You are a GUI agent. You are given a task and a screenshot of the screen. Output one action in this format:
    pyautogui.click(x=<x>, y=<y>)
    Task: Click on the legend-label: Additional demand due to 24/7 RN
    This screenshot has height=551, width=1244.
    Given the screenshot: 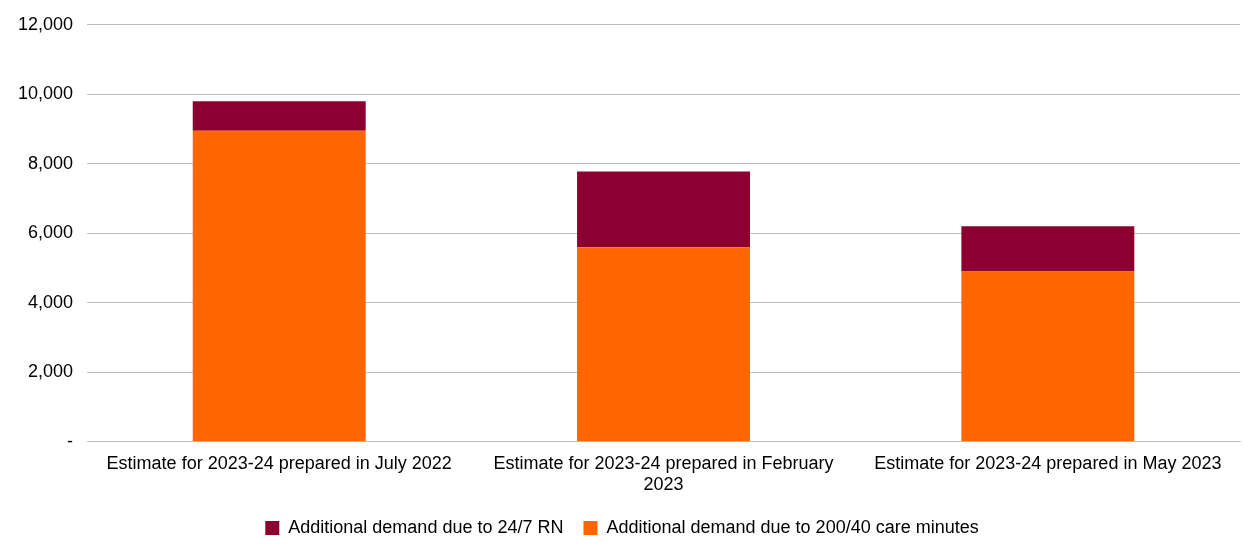 What is the action you would take?
    pyautogui.click(x=426, y=526)
    